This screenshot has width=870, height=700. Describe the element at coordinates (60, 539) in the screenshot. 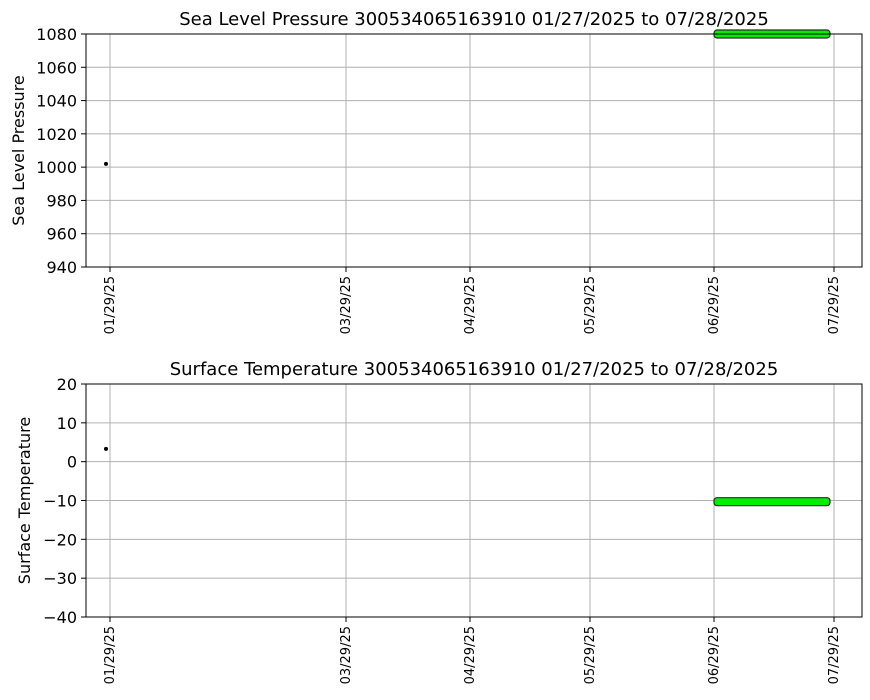

I see `y-tick-label: −20` at that location.